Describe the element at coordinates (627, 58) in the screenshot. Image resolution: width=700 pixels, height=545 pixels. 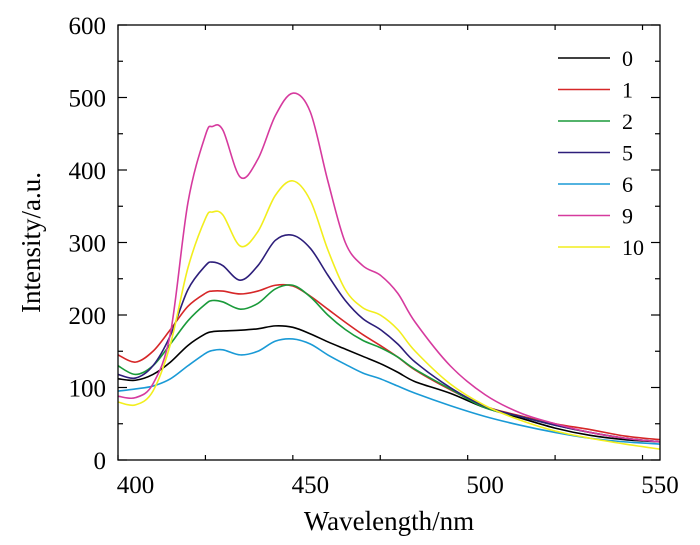
I see `legend-label-0: 0` at that location.